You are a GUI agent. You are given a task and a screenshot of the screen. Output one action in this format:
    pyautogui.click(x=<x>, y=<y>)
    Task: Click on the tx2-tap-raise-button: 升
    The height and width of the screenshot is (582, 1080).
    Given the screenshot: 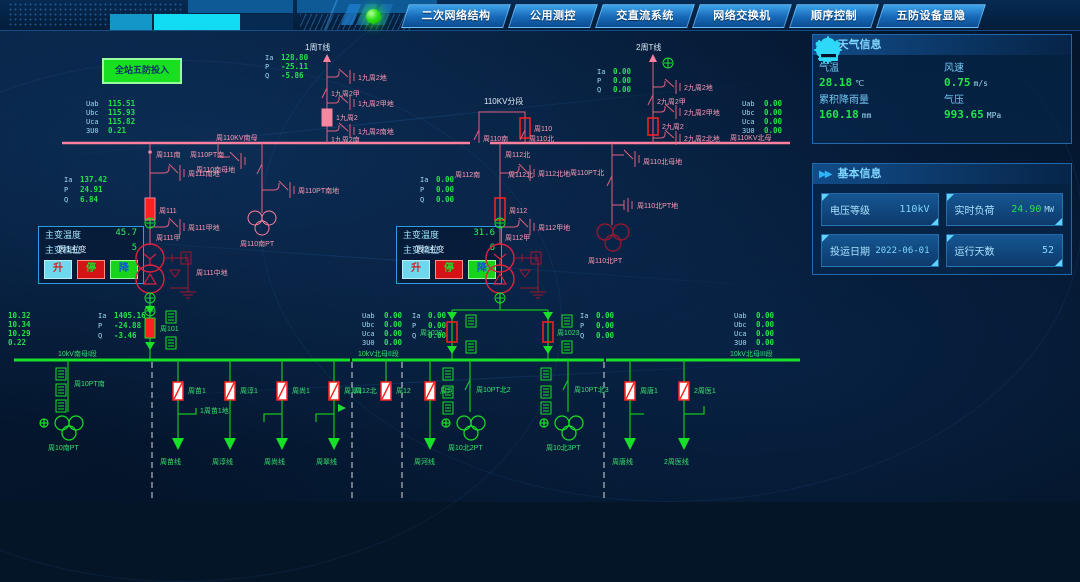 What is the action you would take?
    pyautogui.click(x=416, y=269)
    